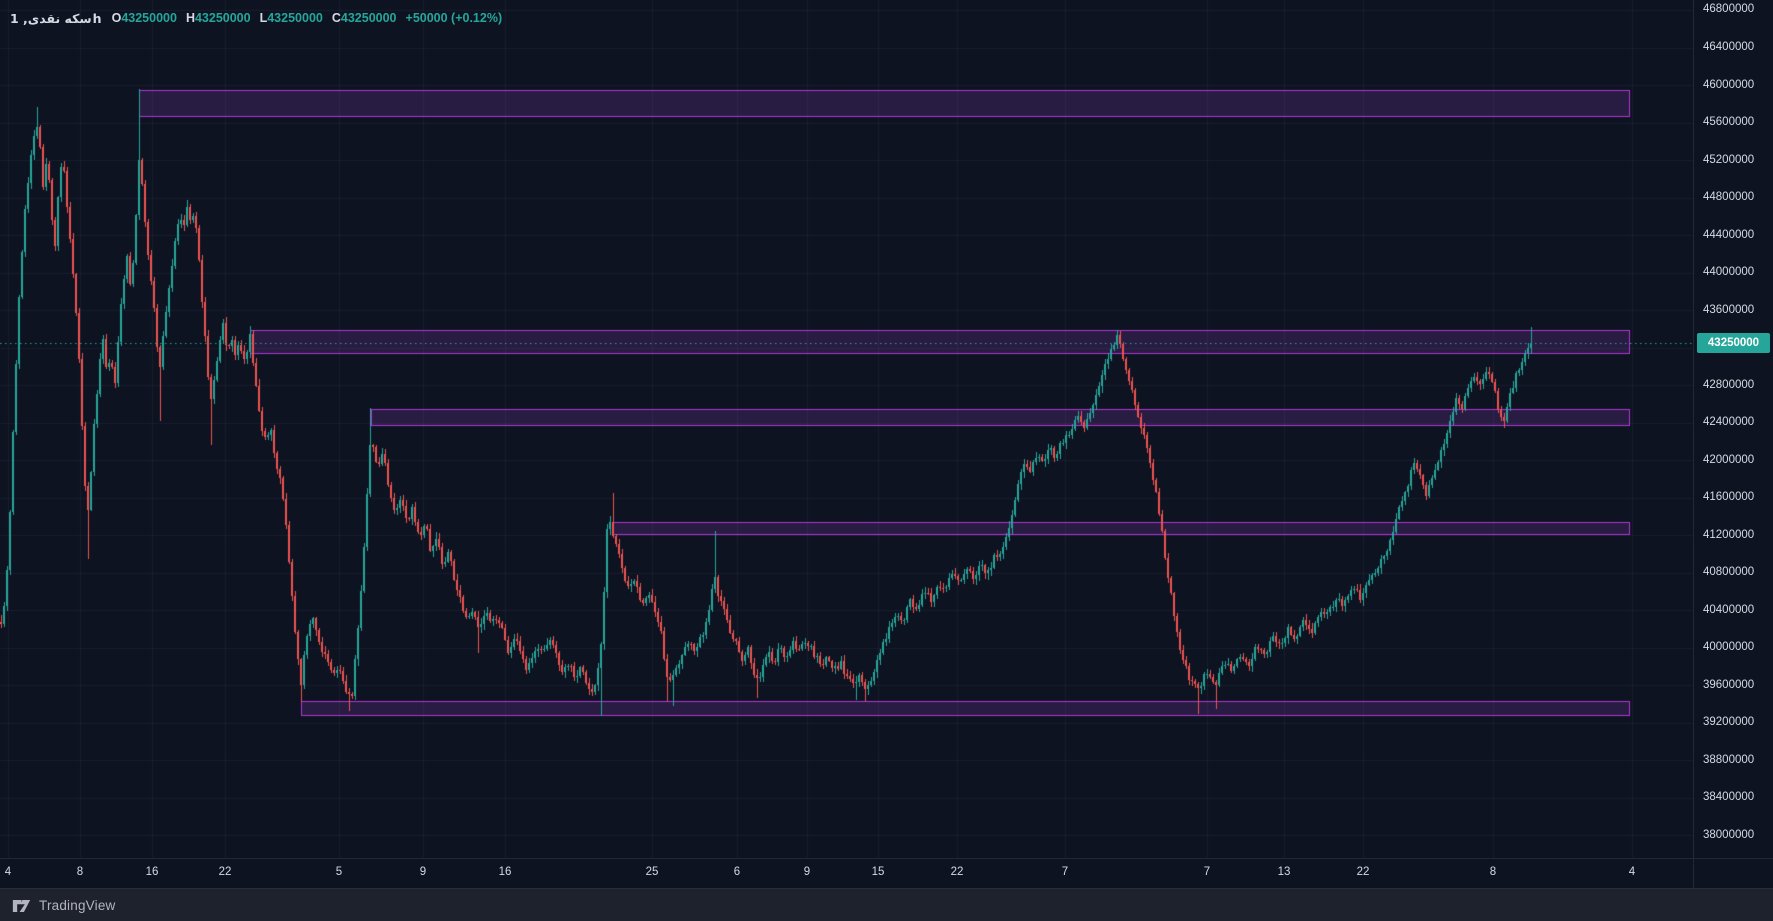 The image size is (1773, 921). I want to click on time-tick-label: 13, so click(1284, 872).